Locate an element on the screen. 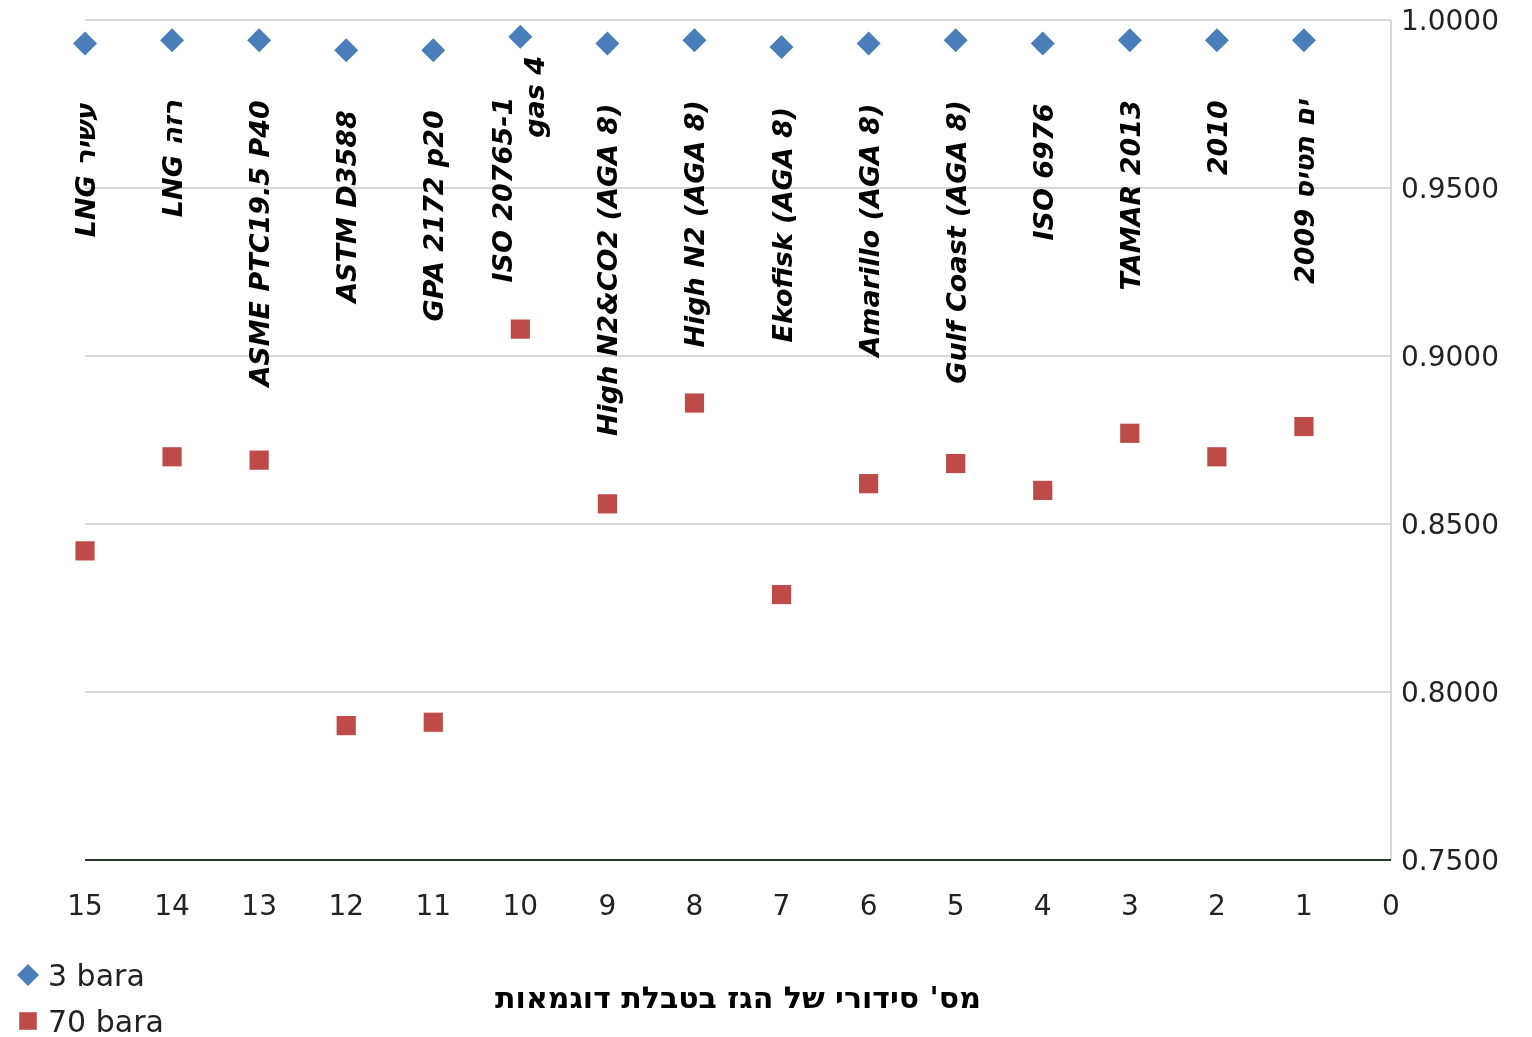 This screenshot has width=1532, height=1037. x-tick-label: 12 is located at coordinates (346, 905).